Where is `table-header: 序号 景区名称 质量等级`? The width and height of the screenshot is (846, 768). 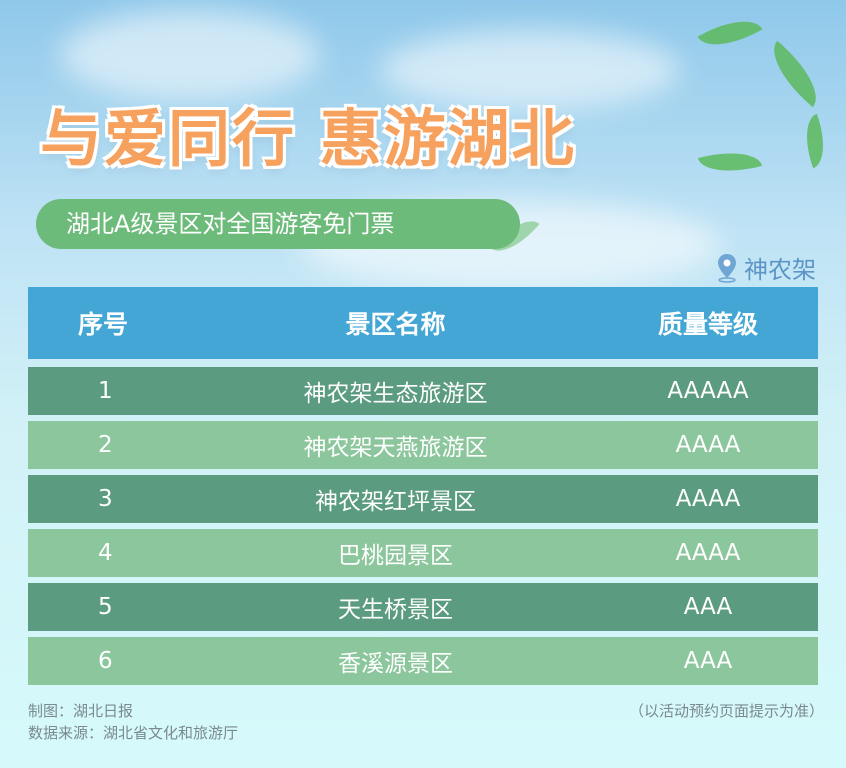 table-header: 序号 景区名称 质量等级 is located at coordinates (423, 323).